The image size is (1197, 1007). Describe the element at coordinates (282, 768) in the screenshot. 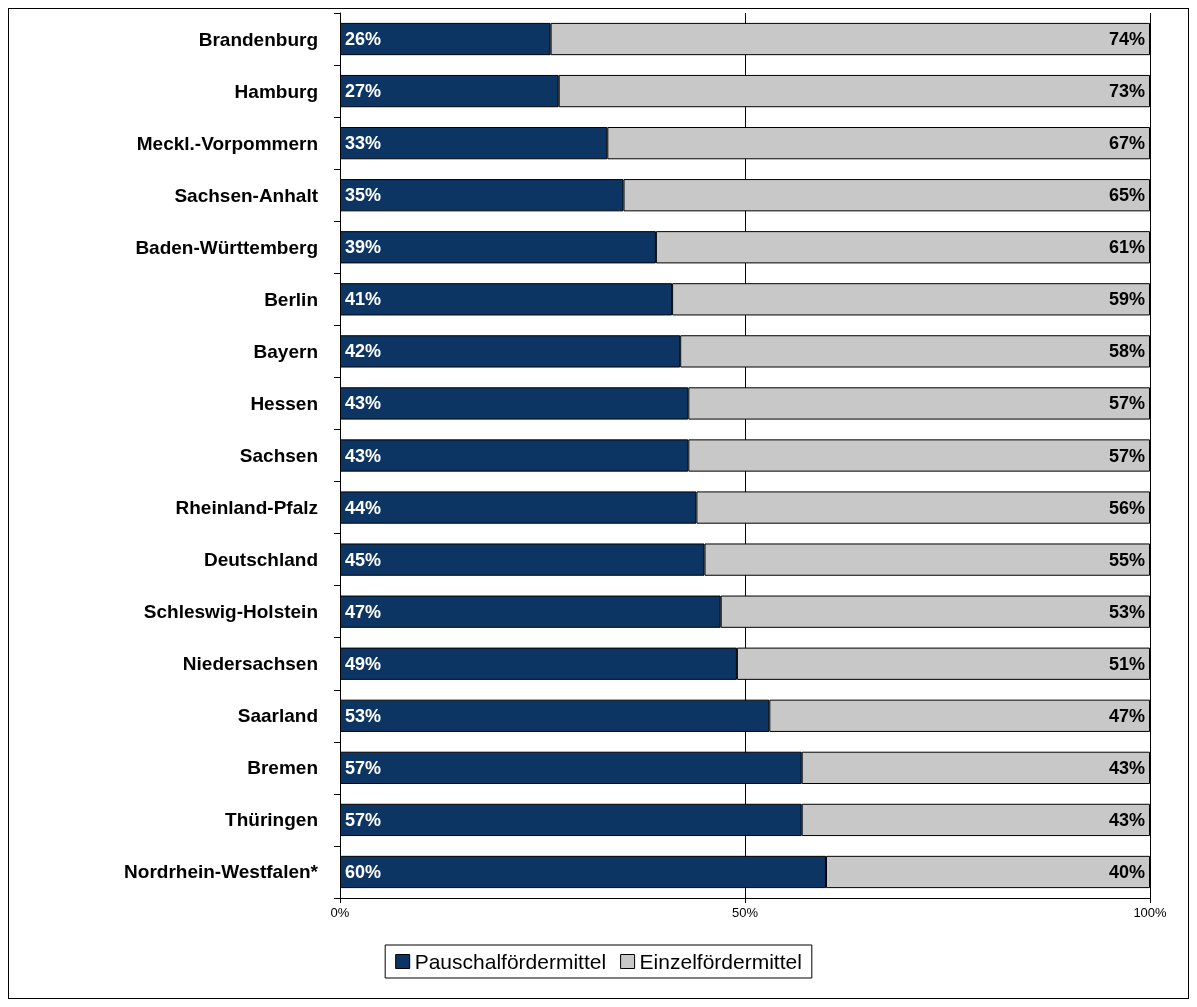

I see `y-tick-label: Bremen` at that location.